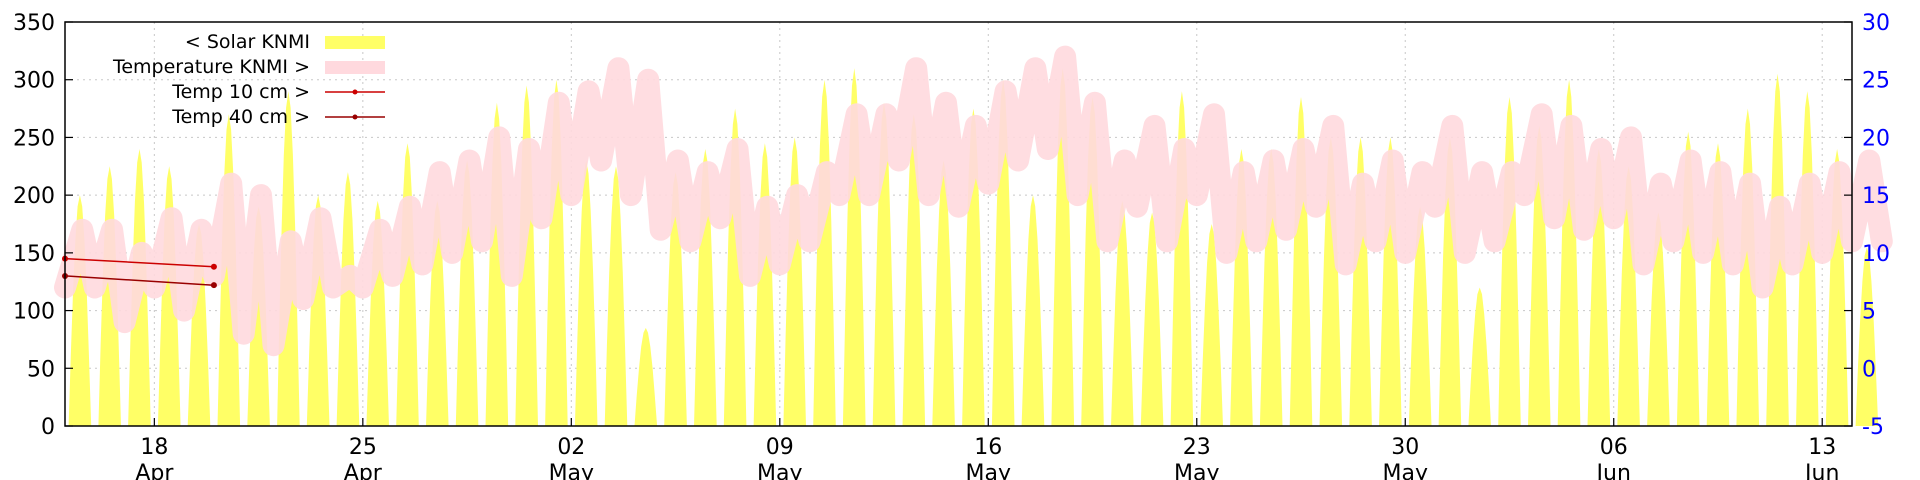  What do you see at coordinates (34, 254) in the screenshot?
I see `y-left-tick-label: 150` at bounding box center [34, 254].